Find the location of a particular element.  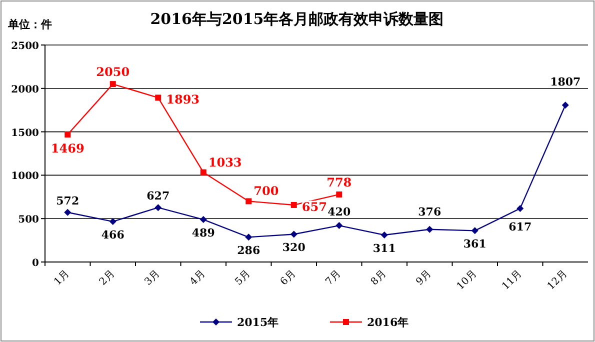

data-label: 376 is located at coordinates (430, 212).